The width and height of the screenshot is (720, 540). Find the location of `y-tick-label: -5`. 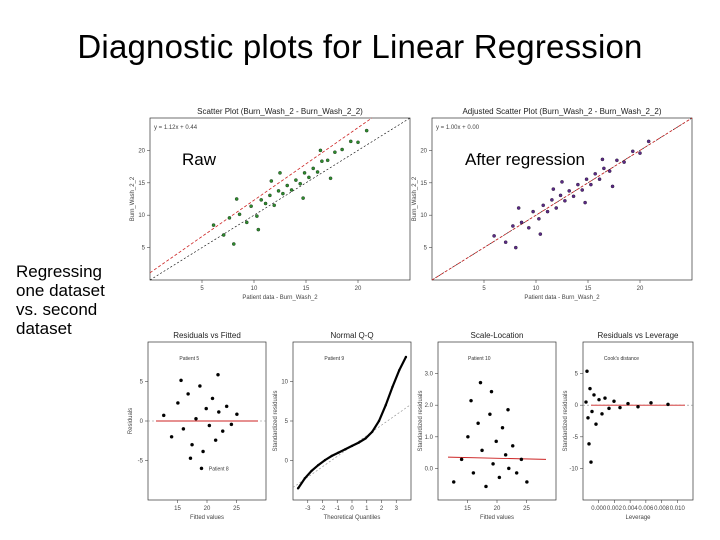

y-tick-label: -5 is located at coordinates (141, 462).